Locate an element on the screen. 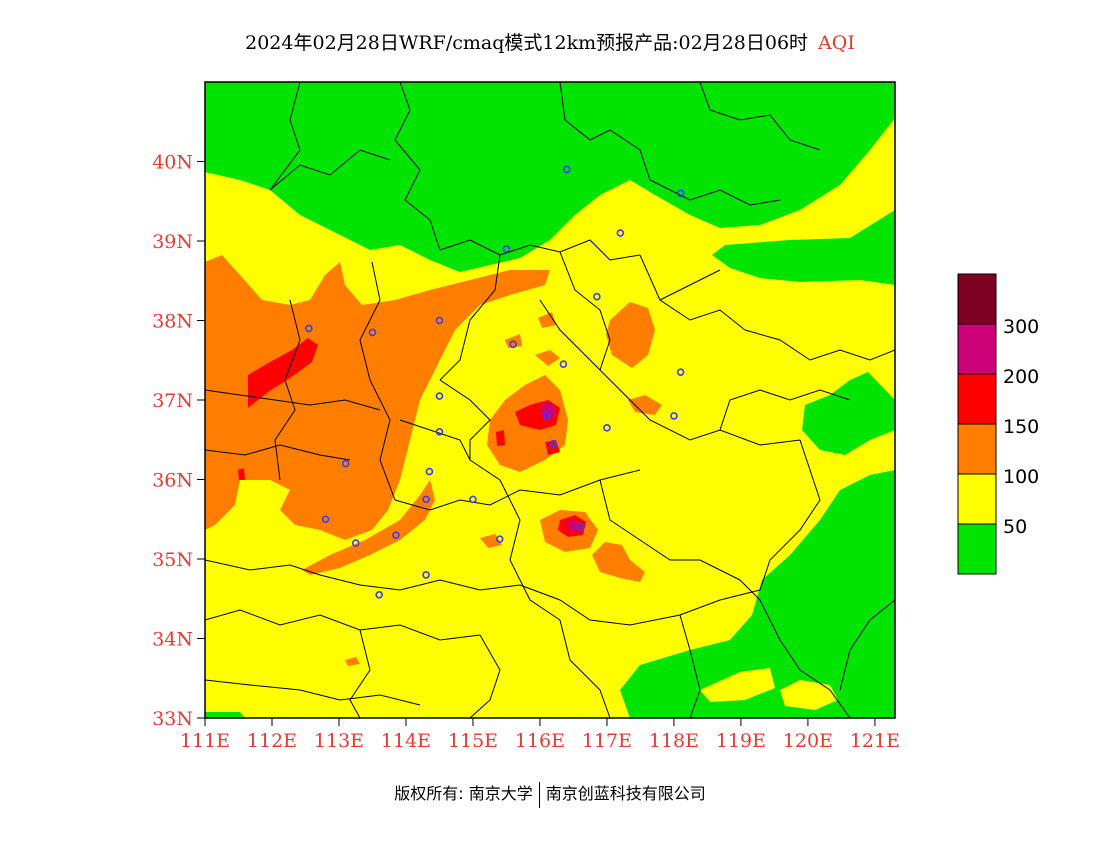 The image size is (1100, 850). aqi-unhealthy-c2 is located at coordinates (500, 438).